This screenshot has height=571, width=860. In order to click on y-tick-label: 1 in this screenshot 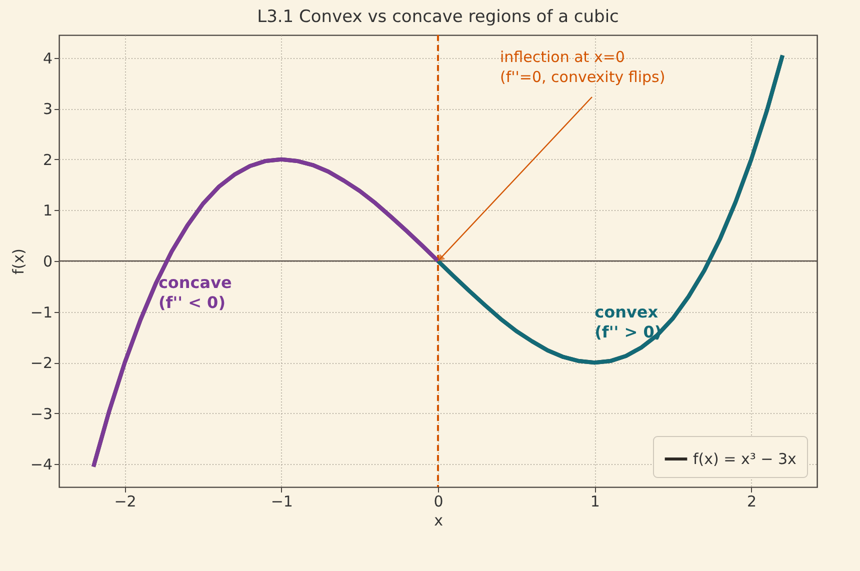, I will do `click(47, 211)`.